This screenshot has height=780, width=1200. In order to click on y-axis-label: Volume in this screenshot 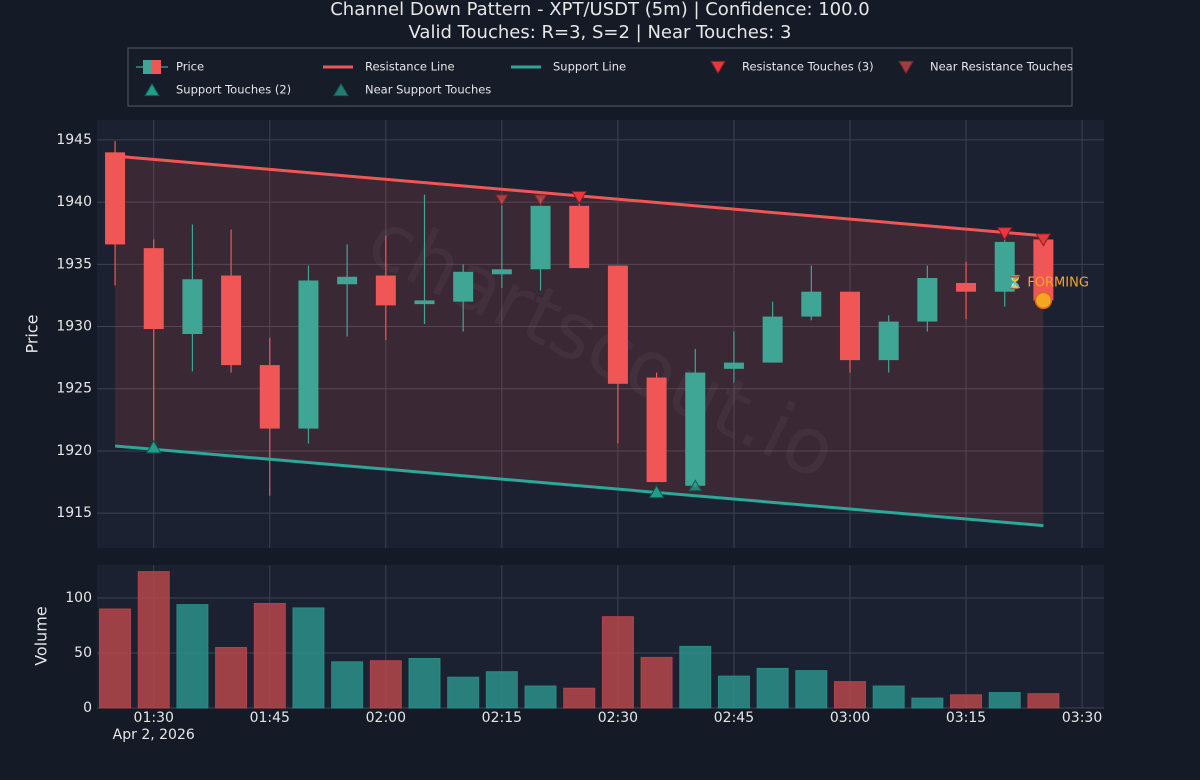, I will do `click(41, 636)`.